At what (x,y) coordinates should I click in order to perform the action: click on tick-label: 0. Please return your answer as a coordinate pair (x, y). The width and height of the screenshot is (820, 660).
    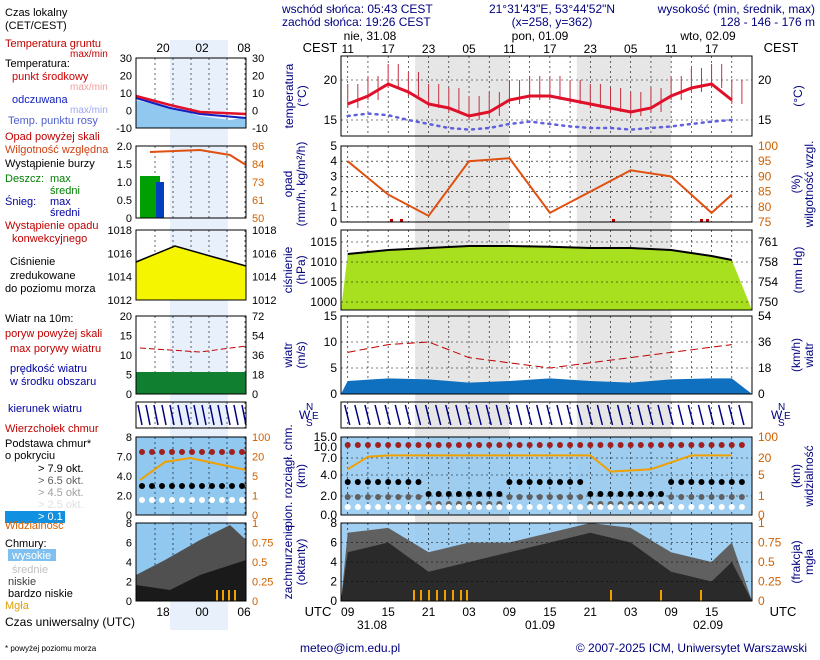
    Looking at the image, I should click on (761, 394).